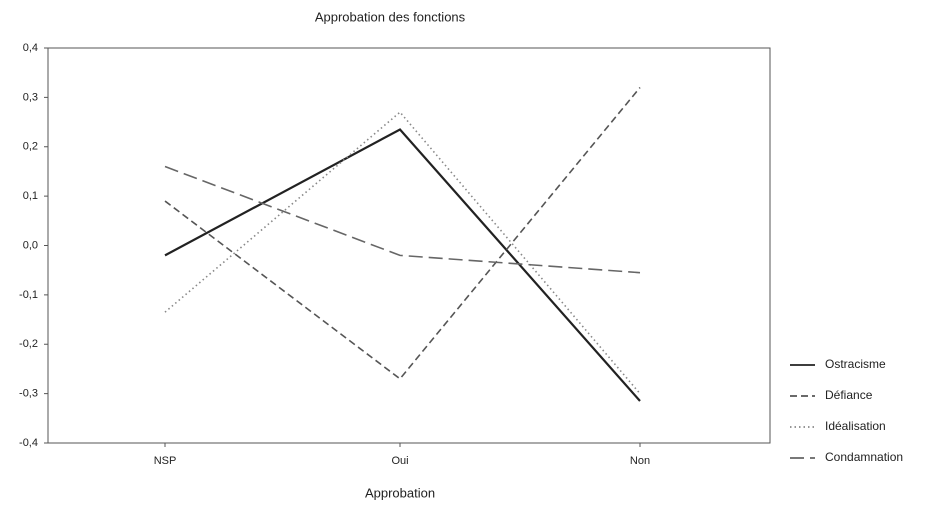  I want to click on y-tick-label: -0,2, so click(28, 344).